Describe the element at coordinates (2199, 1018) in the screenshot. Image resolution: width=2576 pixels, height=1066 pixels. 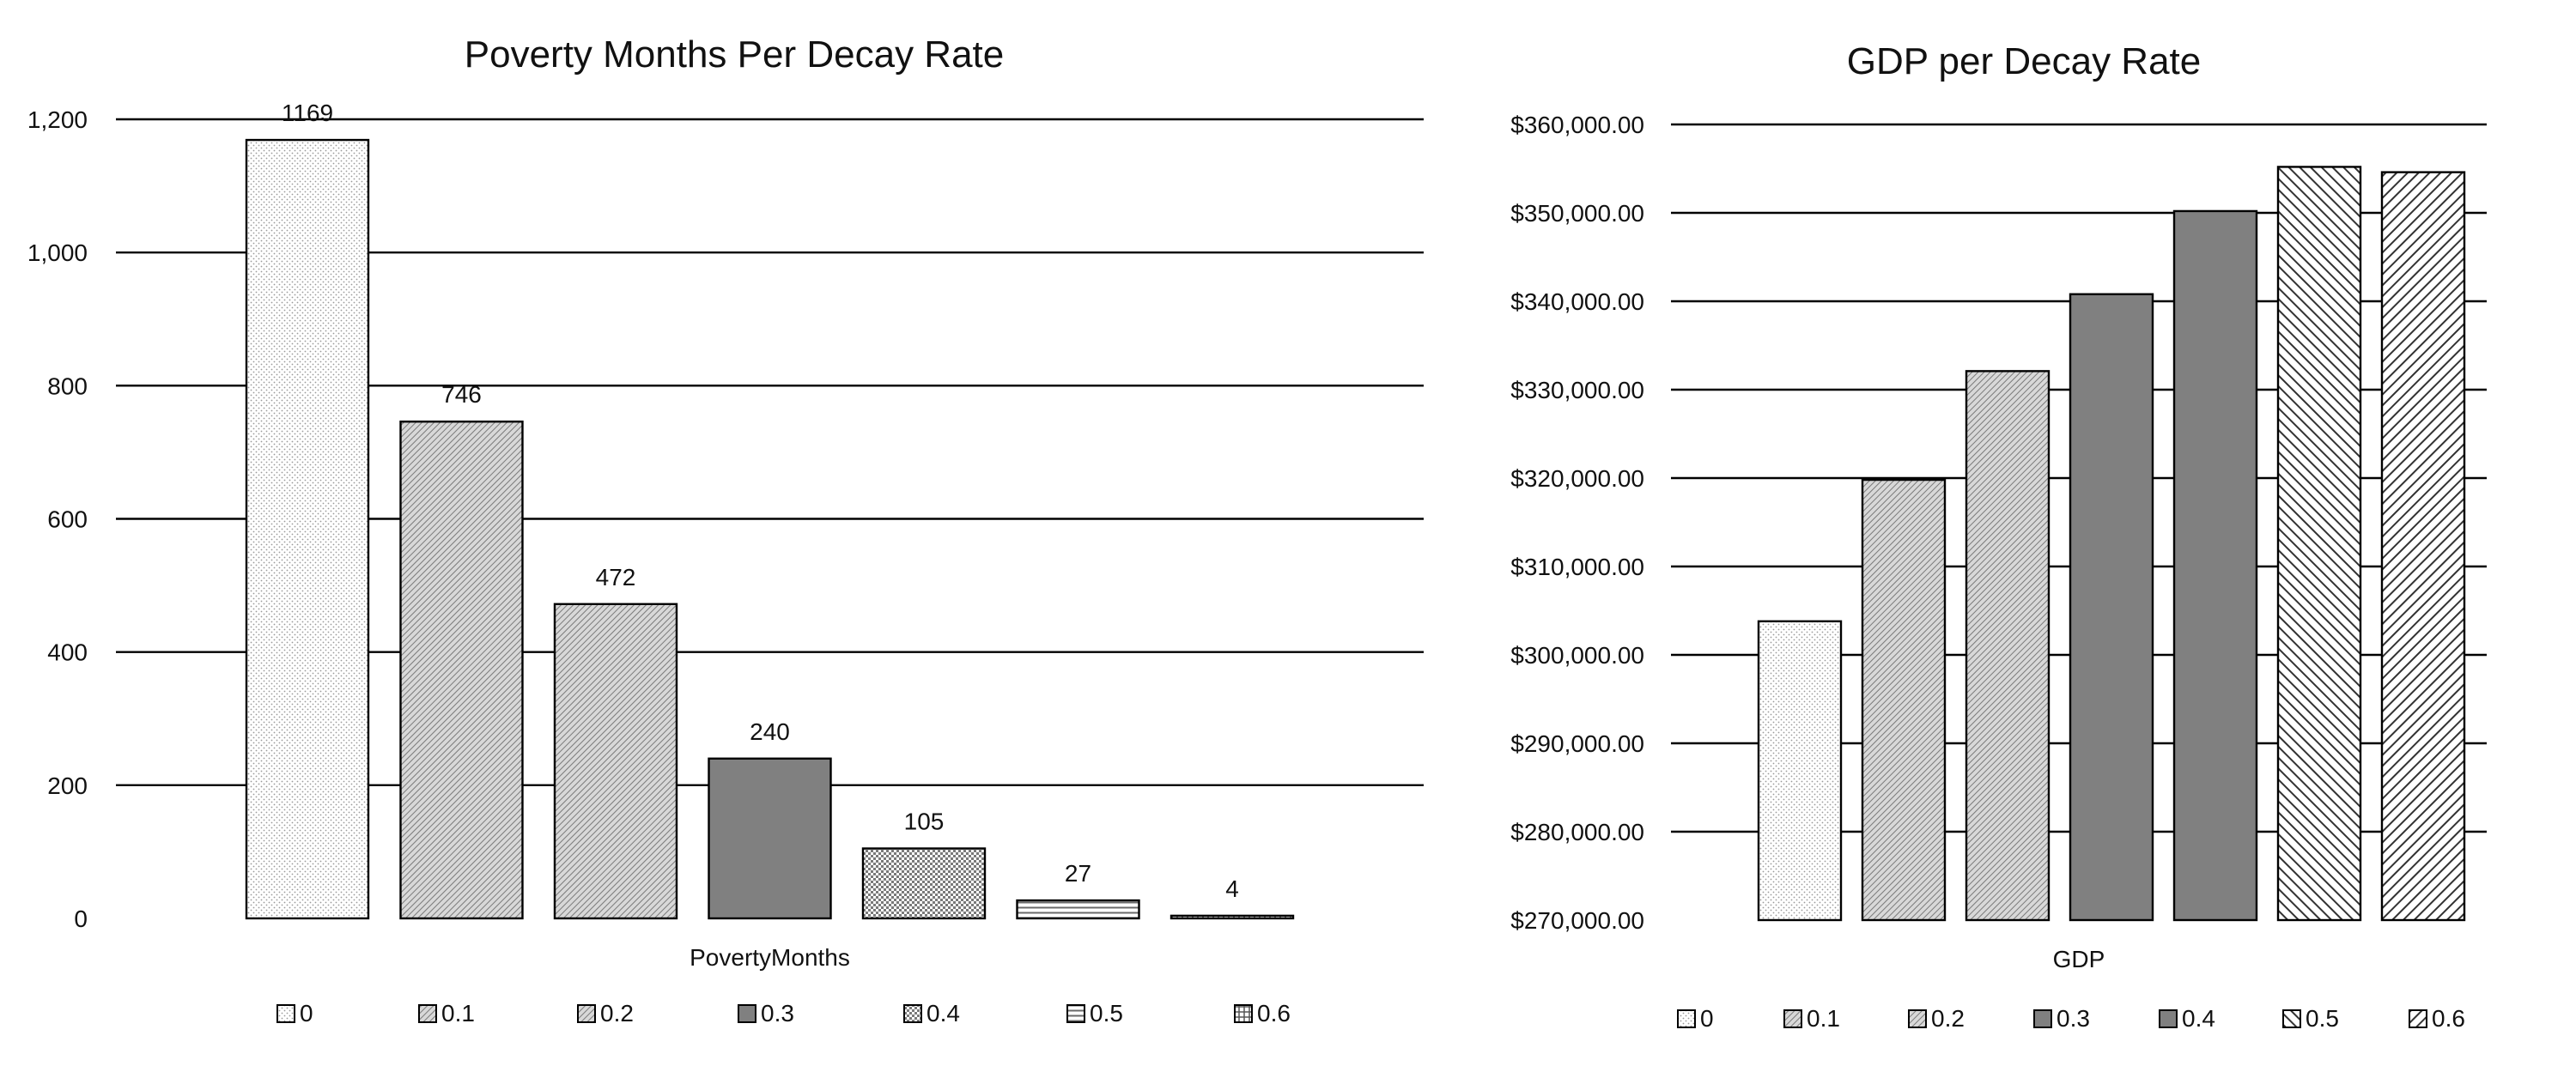
I see `gdp-legend-label: 0.4` at that location.